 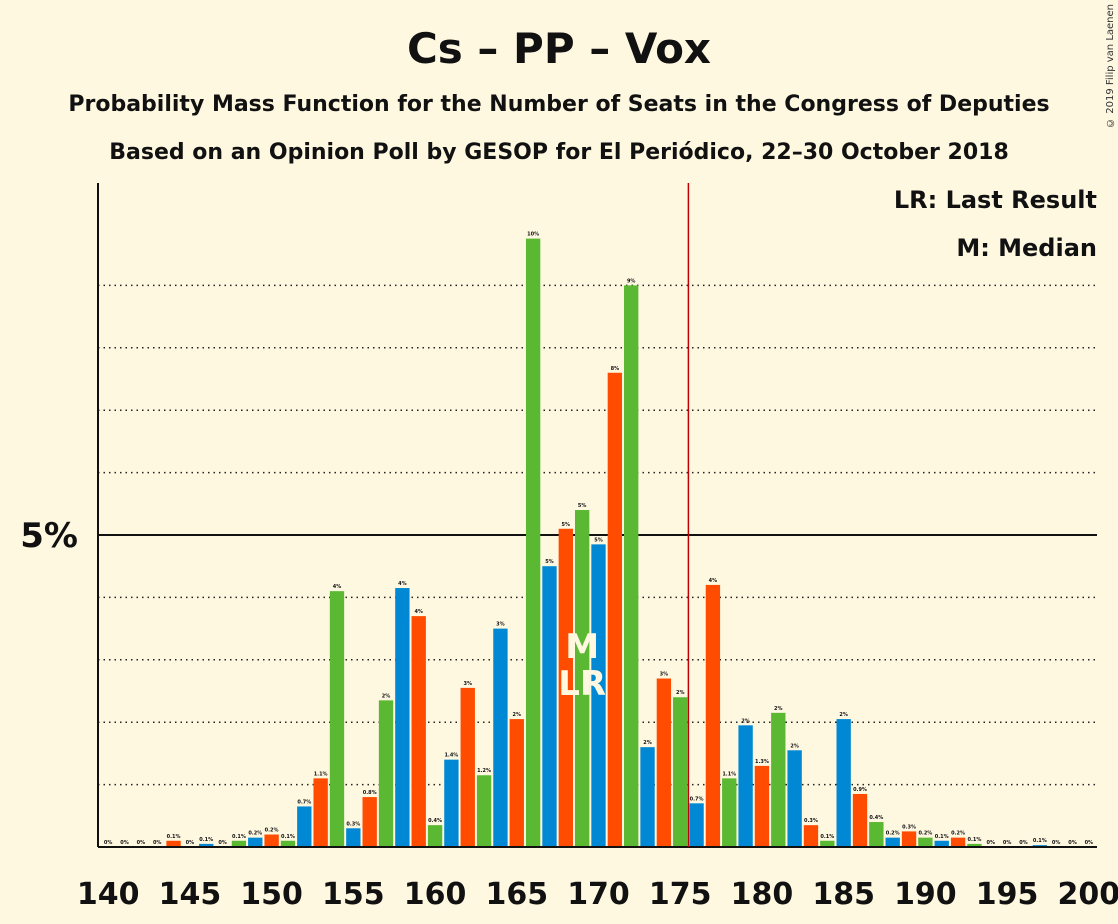 I want to click on bar-label-174: 3%, so click(x=664, y=675).